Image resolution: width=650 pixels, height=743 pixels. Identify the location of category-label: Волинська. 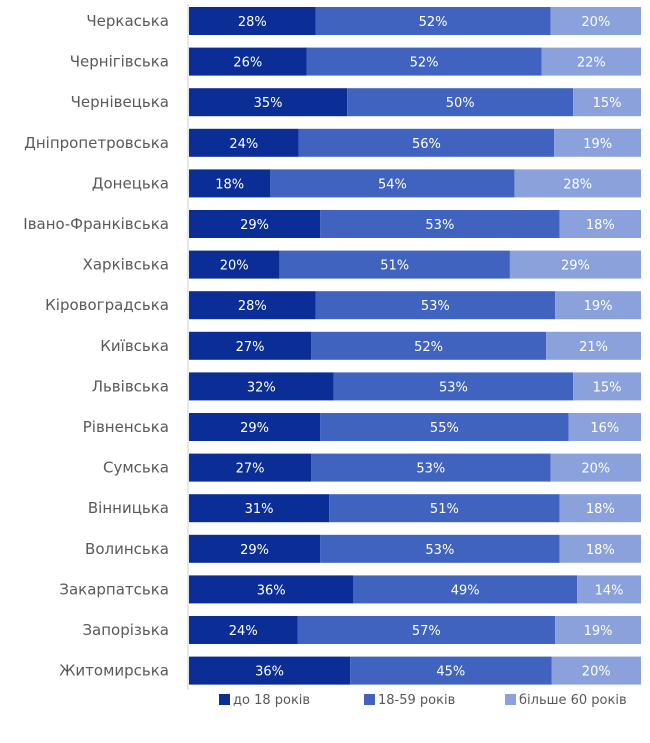
(127, 549).